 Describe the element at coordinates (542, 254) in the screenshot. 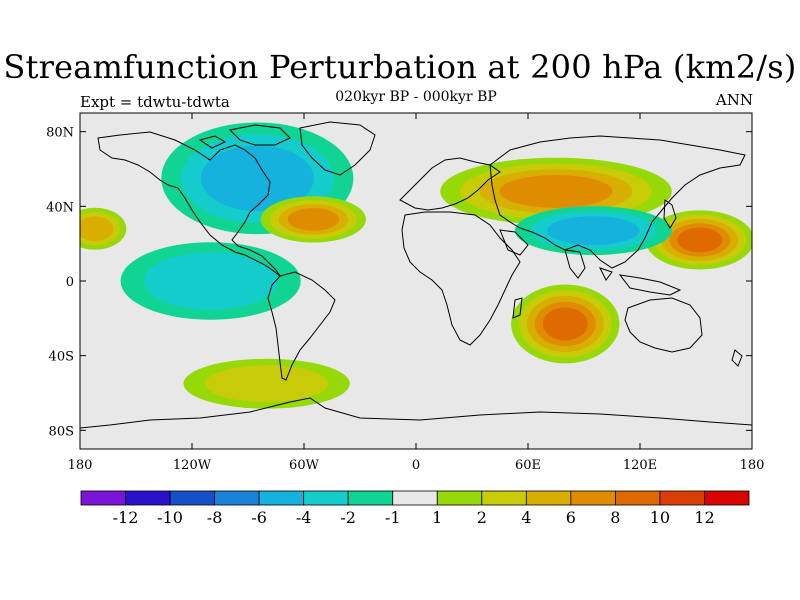

I see `coastline-arabia-india` at that location.